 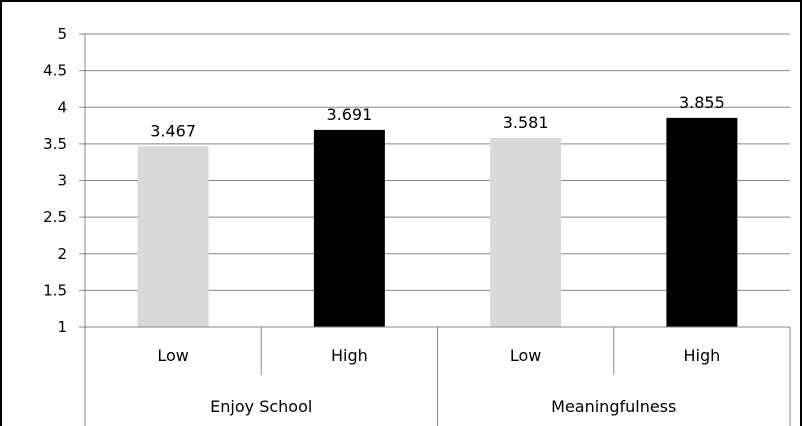 I want to click on y-tick-label: 4, so click(x=62, y=107).